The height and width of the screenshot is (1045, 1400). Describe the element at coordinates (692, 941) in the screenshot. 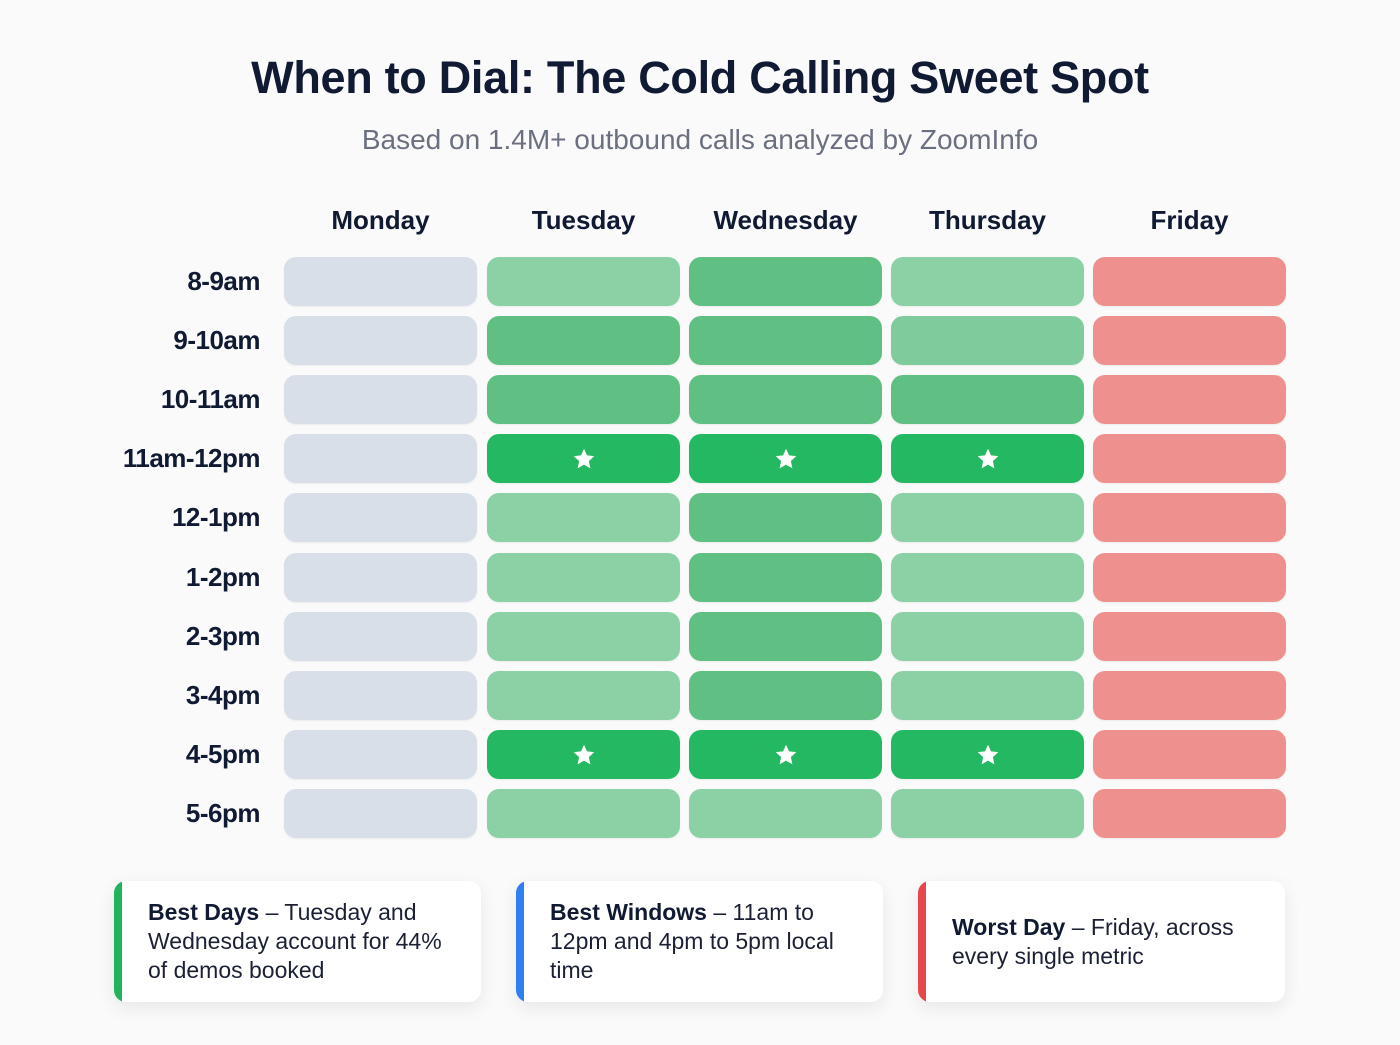

I see `callout-body: – 11am to 12pm and 4pm to 5pm local time` at that location.